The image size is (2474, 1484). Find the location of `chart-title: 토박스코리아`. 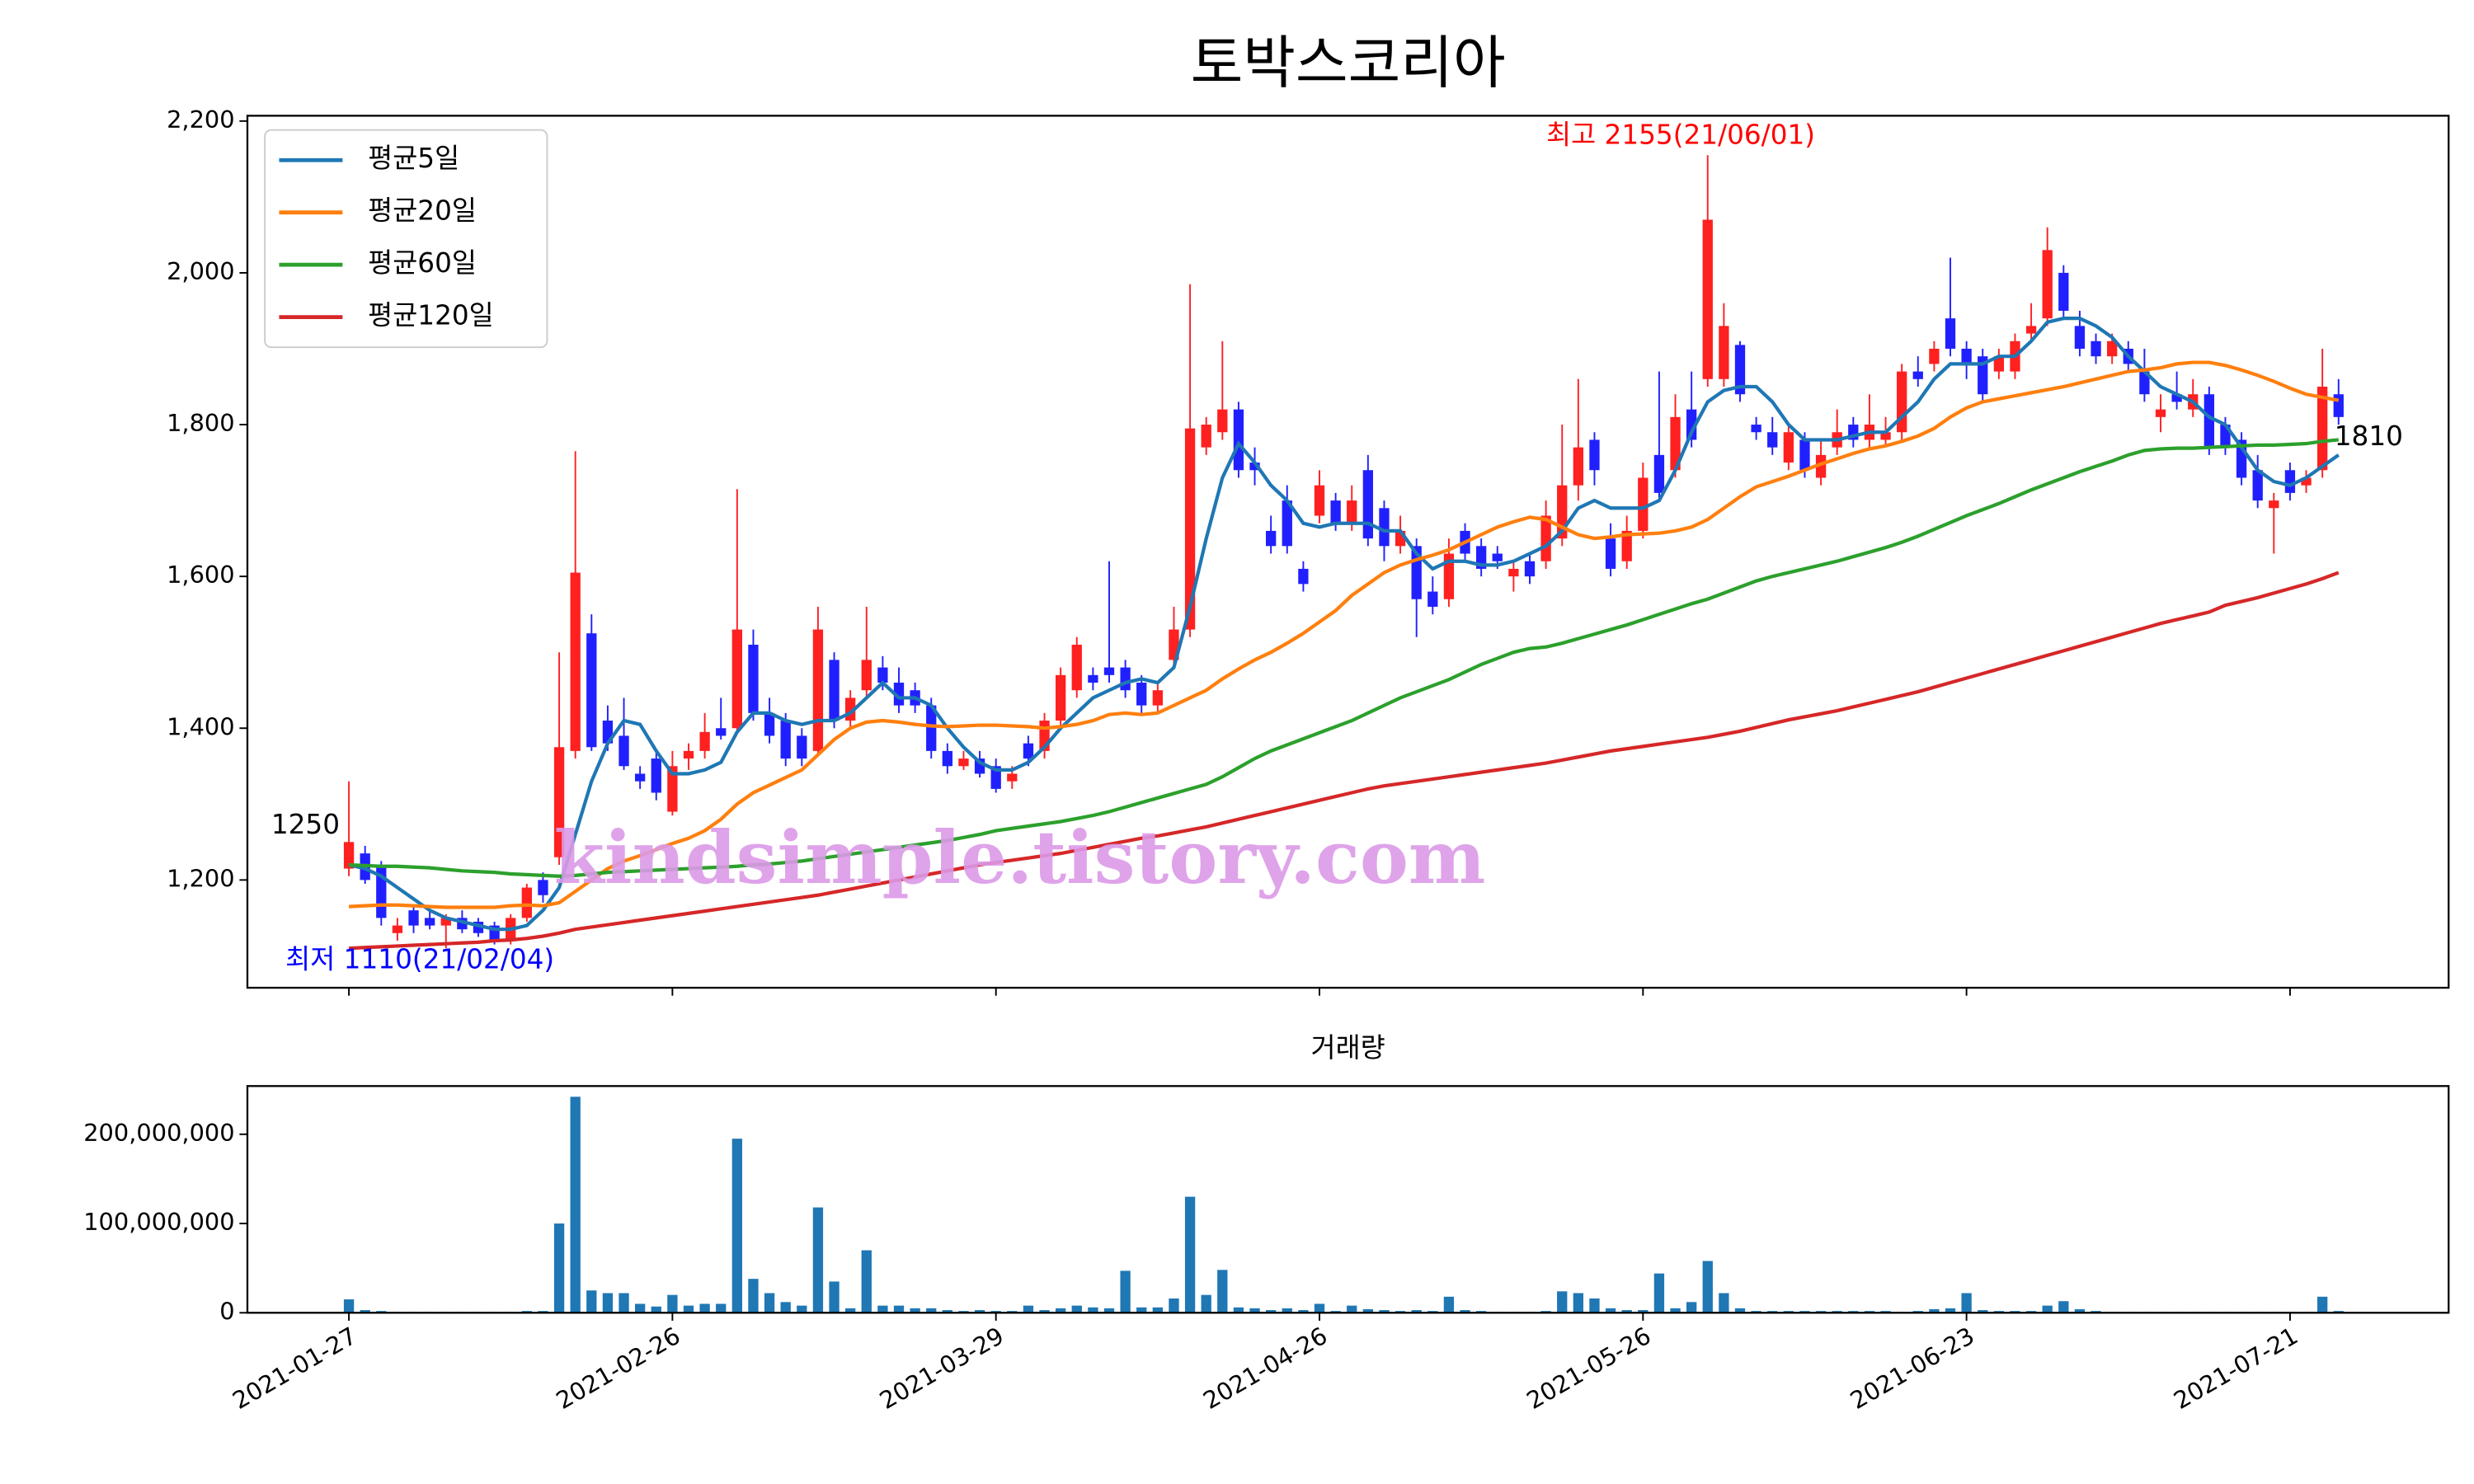

chart-title: 토박스코리아 is located at coordinates (1348, 63).